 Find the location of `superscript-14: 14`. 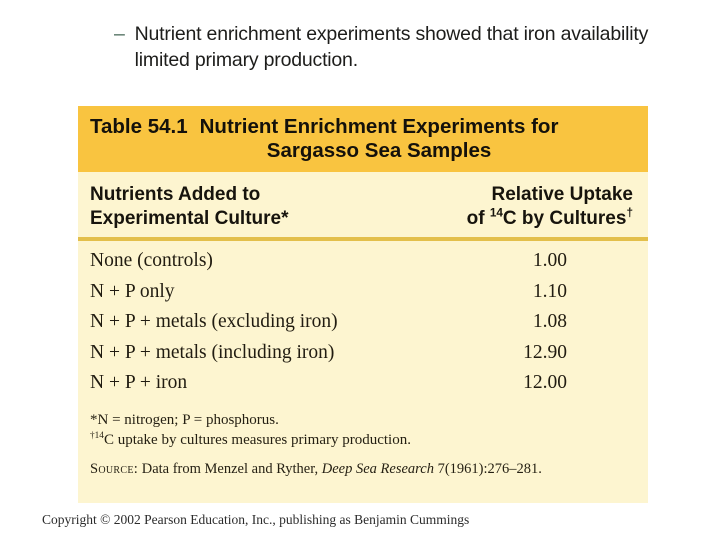

superscript-14: 14 is located at coordinates (496, 213).